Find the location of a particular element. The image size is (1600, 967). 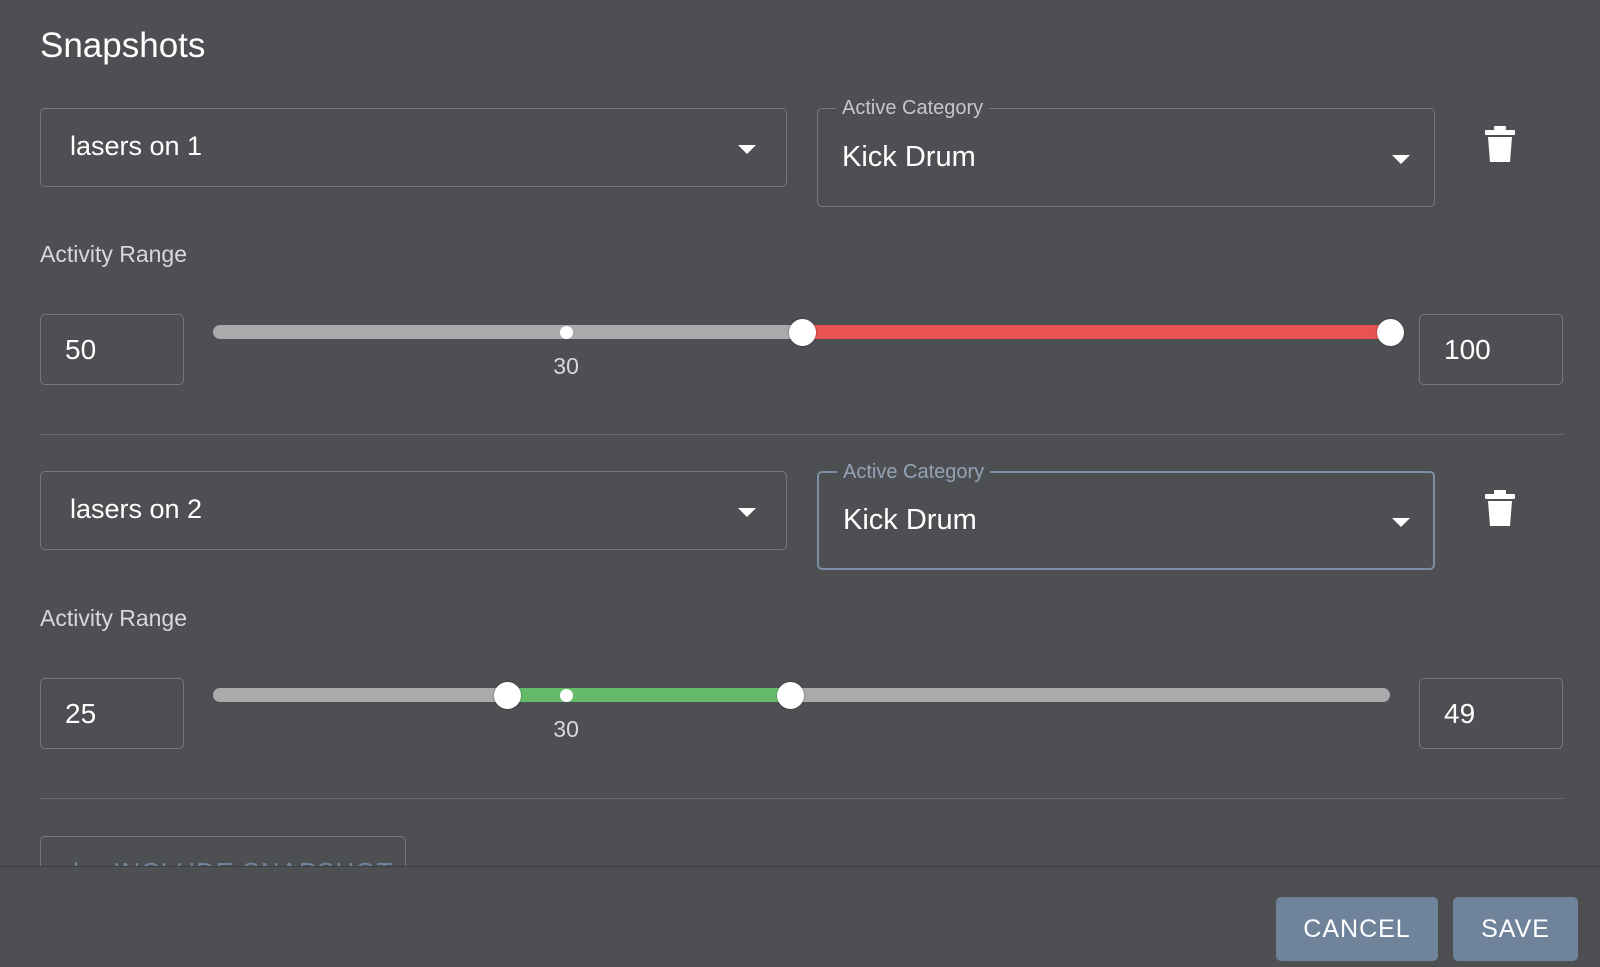

active-category-select-2: Active Category Kick Drum is located at coordinates (1126, 515).